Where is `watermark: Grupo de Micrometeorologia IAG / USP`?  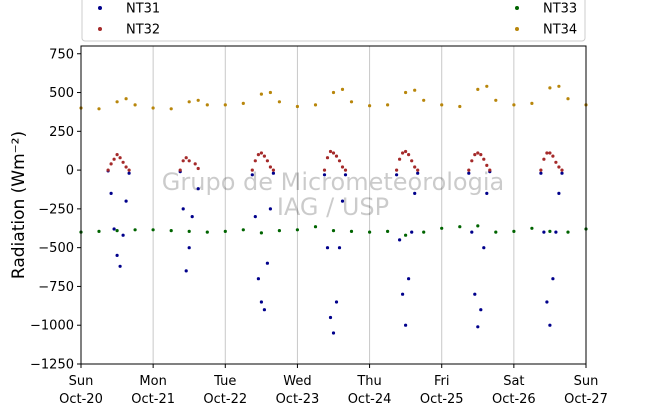
watermark: Grupo de Micrometeorologia IAG / USP is located at coordinates (333, 194).